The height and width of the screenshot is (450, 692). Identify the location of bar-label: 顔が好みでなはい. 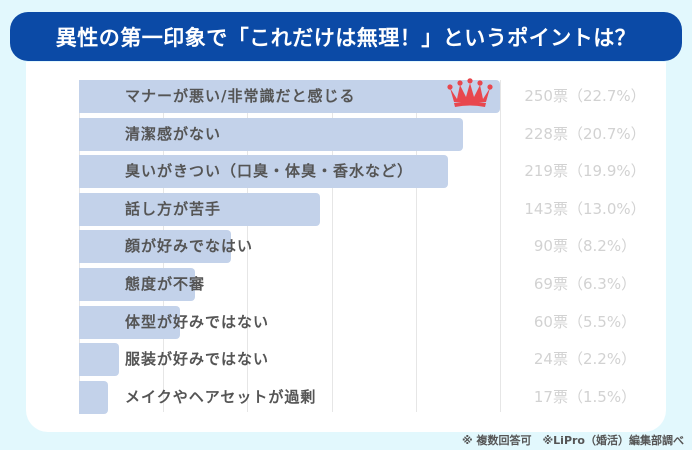
(189, 246).